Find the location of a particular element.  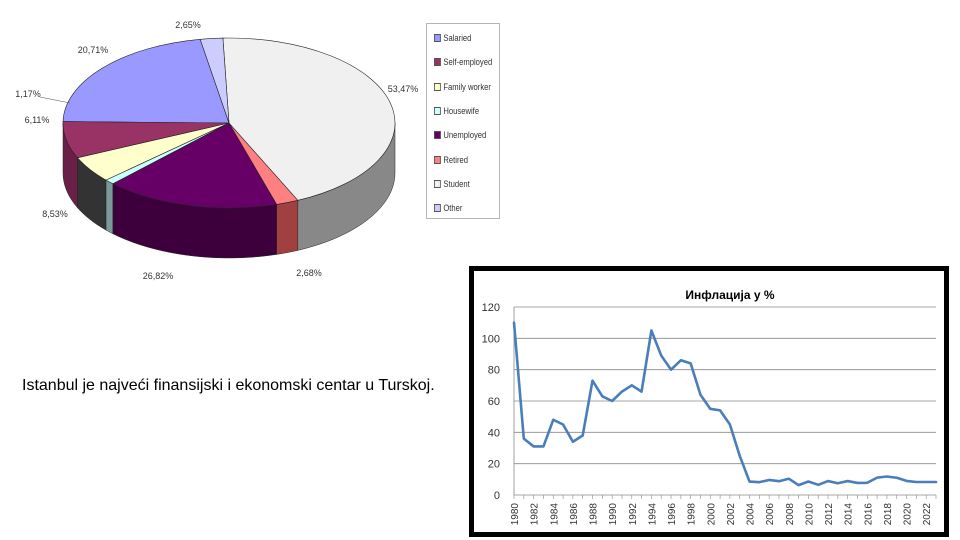

pie-top is located at coordinates (229, 123).